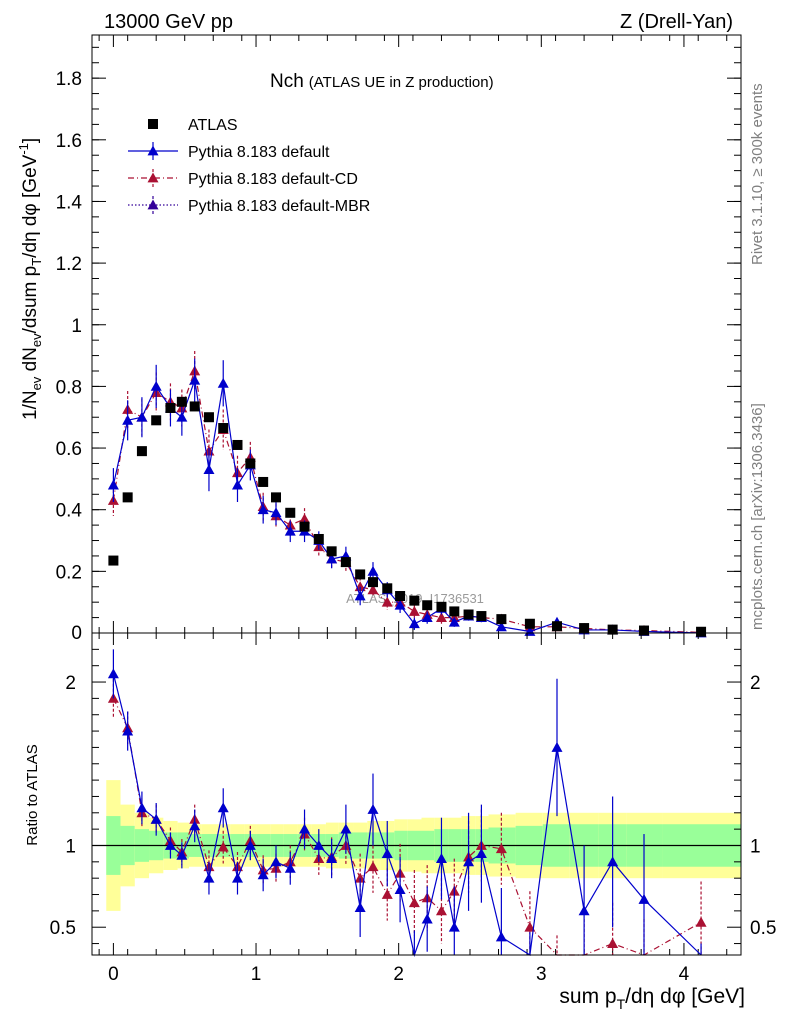 Image resolution: width=786 pixels, height=1024 pixels. I want to click on main-y-tick-label: 1.8, so click(69, 79).